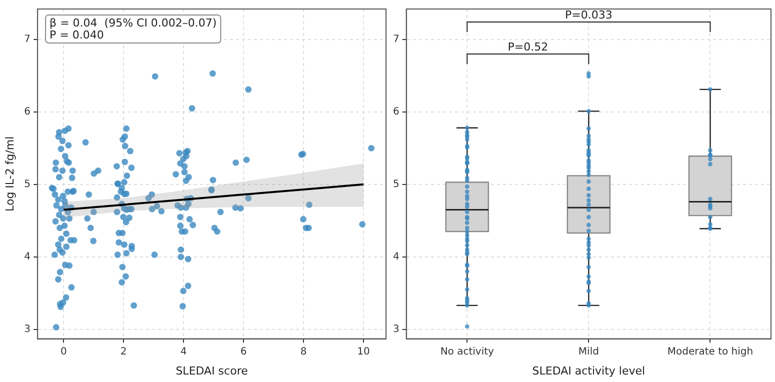  I want to click on x-tick-label: 8, so click(303, 352).